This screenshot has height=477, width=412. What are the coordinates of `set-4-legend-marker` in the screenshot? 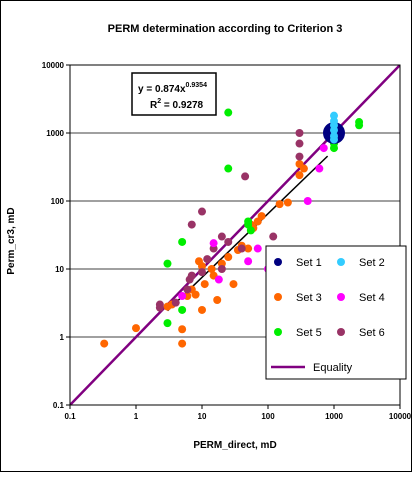 It's located at (341, 297).